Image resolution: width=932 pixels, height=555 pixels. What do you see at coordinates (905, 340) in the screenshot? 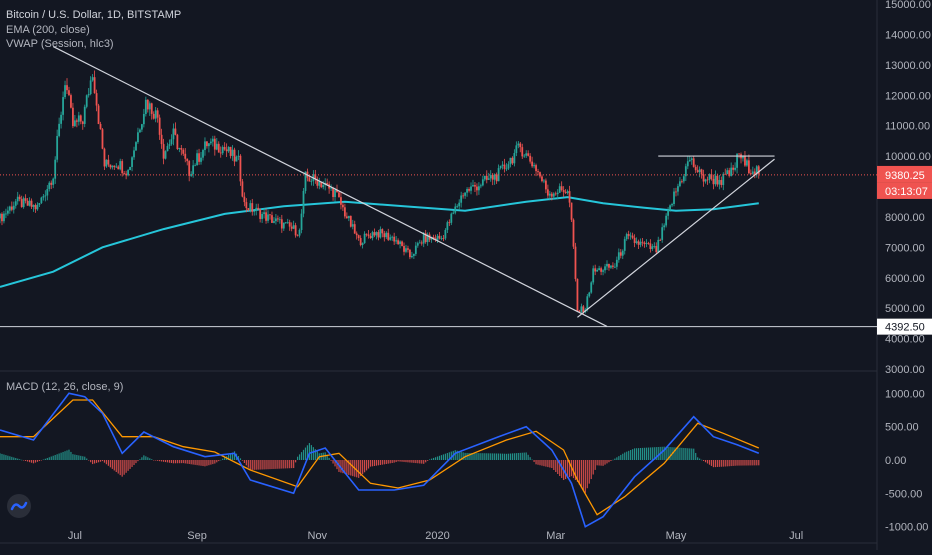
I see `price-tick-label: 4000.00` at bounding box center [905, 340].